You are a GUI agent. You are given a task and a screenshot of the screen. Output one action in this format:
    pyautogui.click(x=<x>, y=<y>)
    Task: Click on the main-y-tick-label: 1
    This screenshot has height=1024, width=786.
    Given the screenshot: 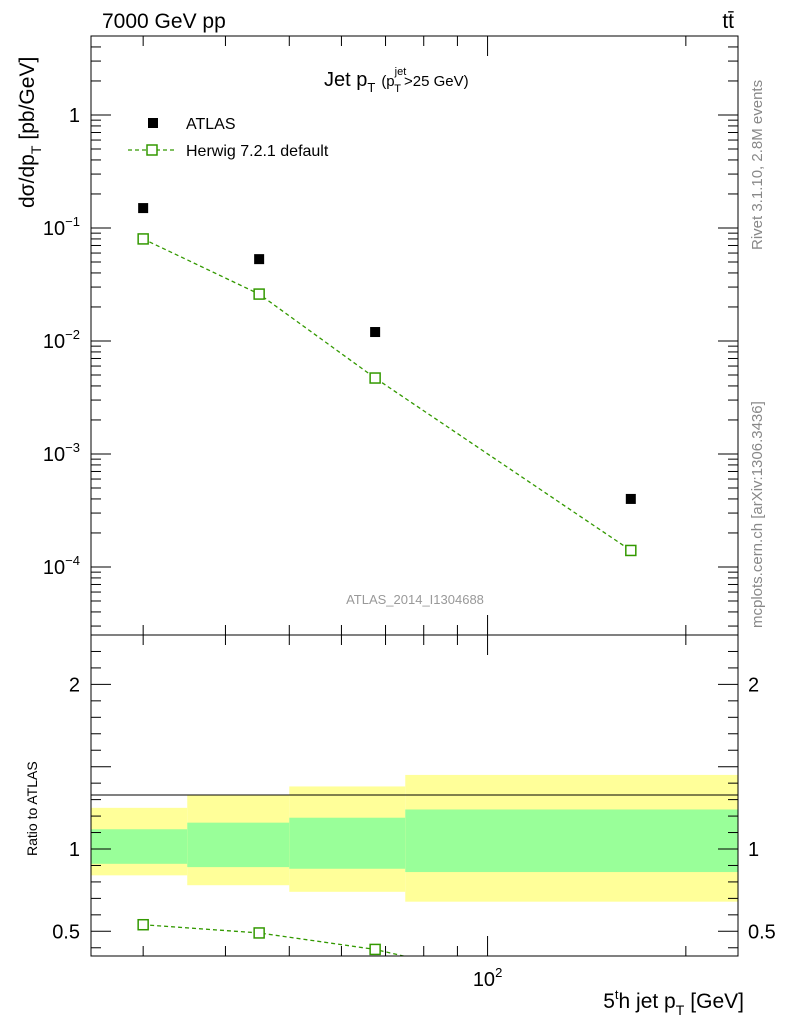 What is the action you would take?
    pyautogui.click(x=74, y=116)
    